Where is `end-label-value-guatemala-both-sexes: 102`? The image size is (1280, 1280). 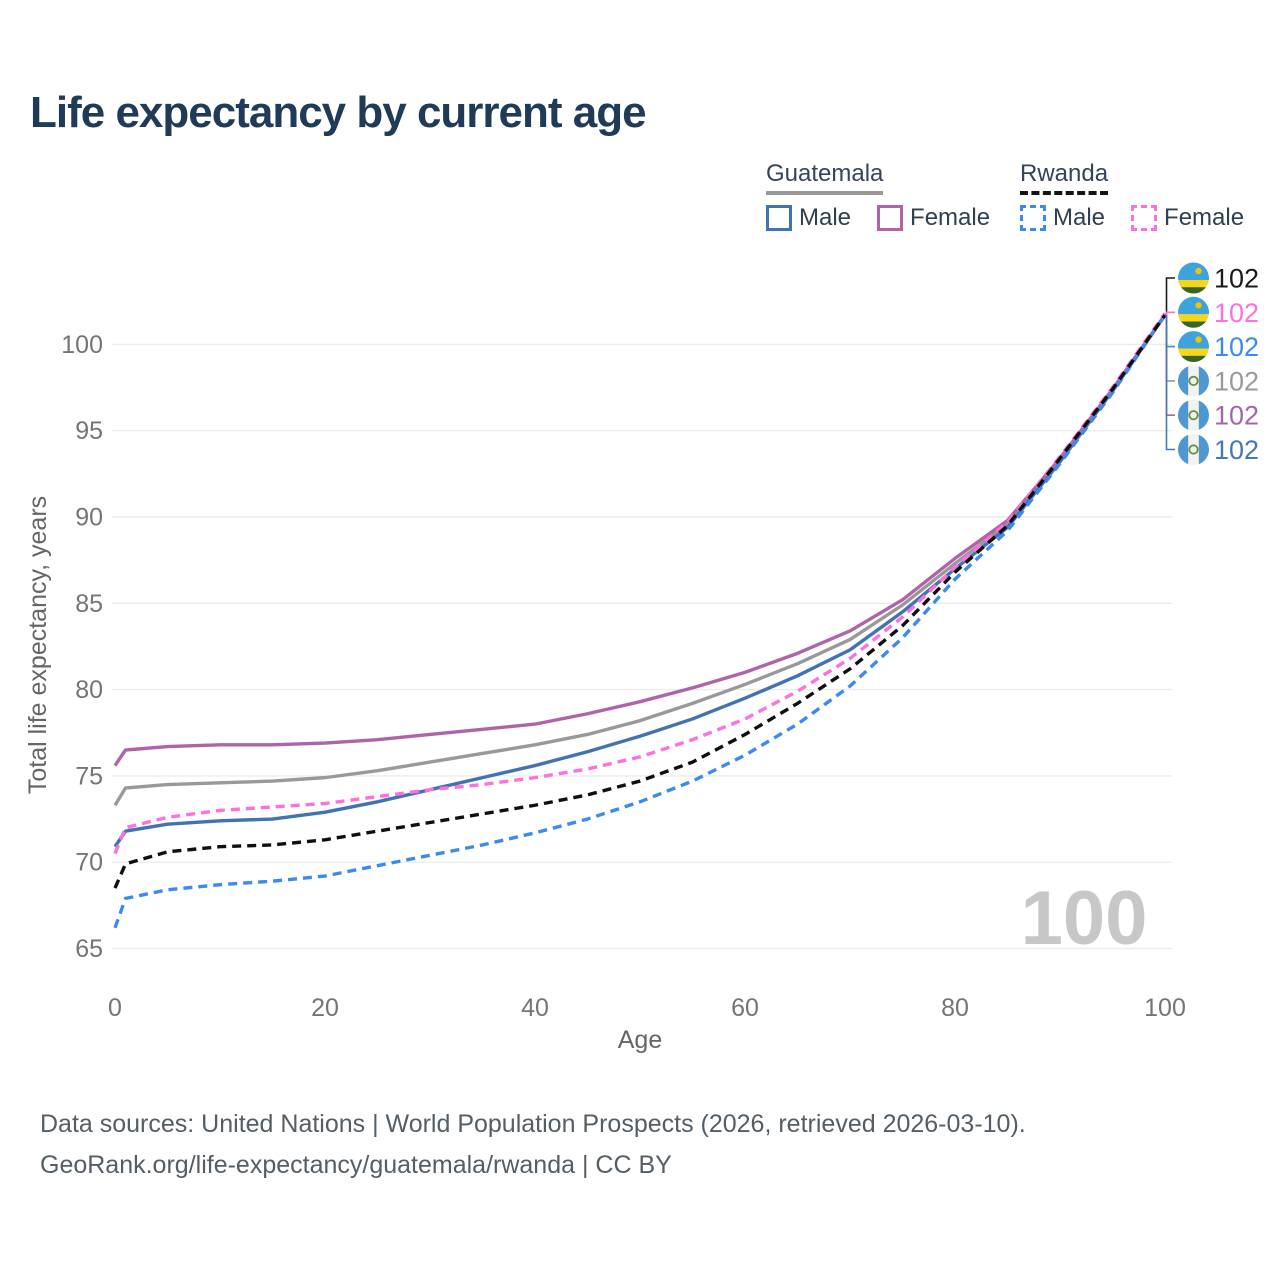 end-label-value-guatemala-both-sexes: 102 is located at coordinates (1236, 381).